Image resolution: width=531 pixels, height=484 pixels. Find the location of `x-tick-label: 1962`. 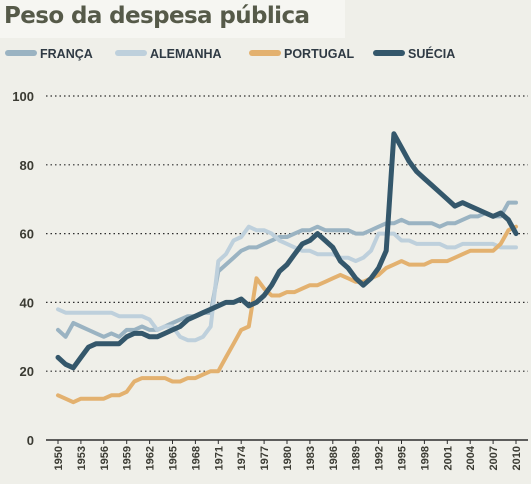

x-tick-label: 1962 is located at coordinates (151, 458).